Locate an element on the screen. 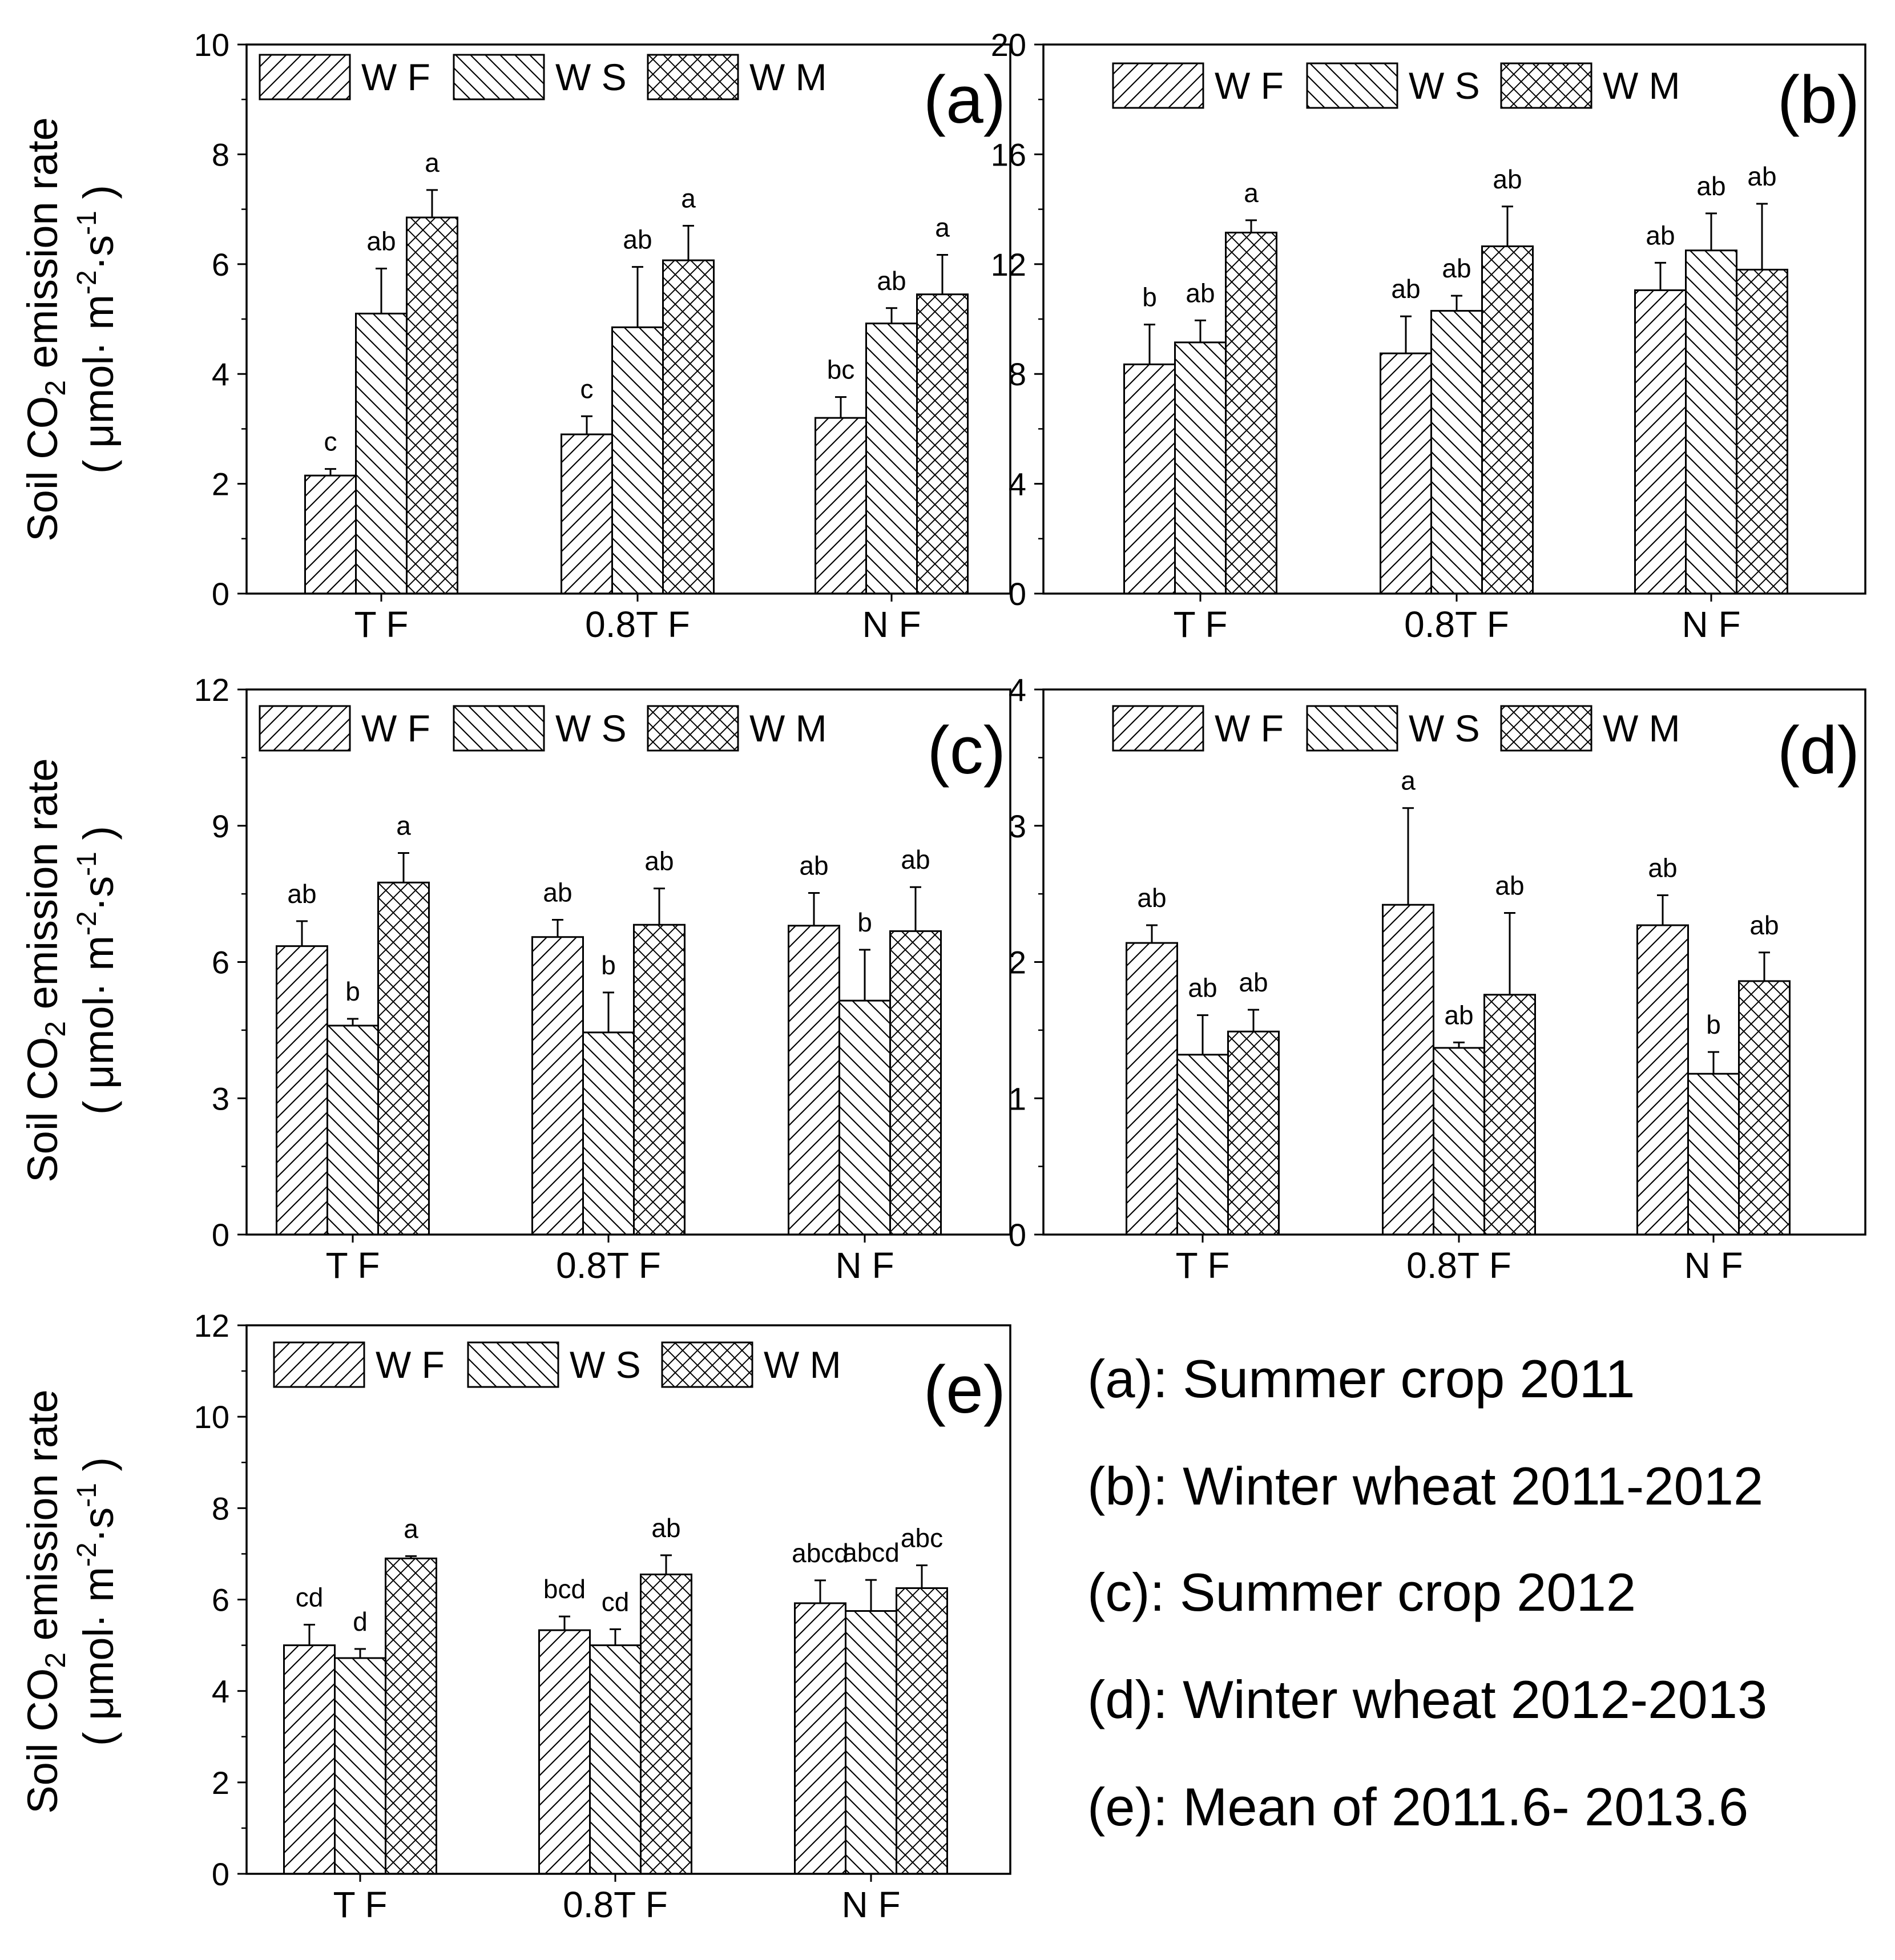 This screenshot has height=1960, width=1895. sig-letter-a-wm-1: a is located at coordinates (688, 198).